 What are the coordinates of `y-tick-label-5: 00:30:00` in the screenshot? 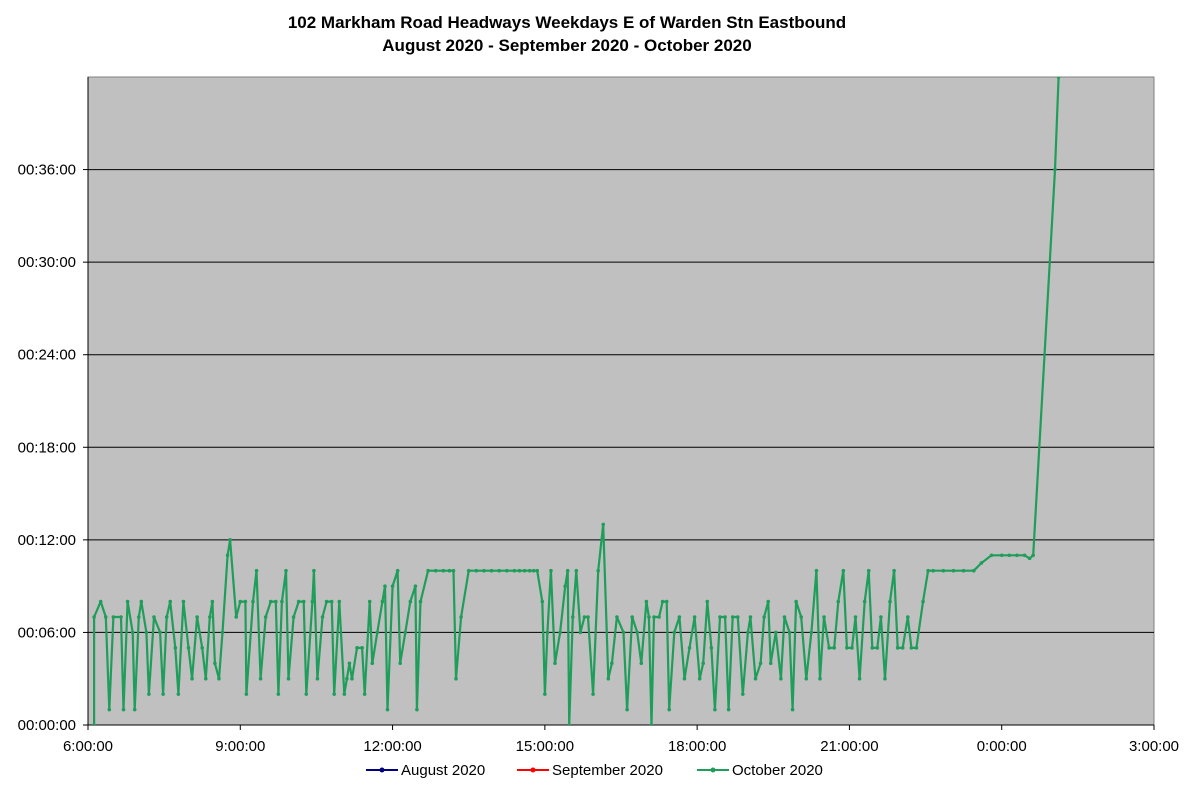 It's located at (47, 262).